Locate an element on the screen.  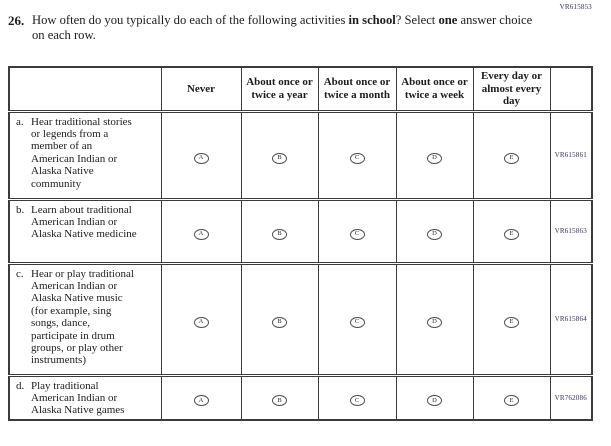
bubble-b-month-label: C is located at coordinates (357, 233).